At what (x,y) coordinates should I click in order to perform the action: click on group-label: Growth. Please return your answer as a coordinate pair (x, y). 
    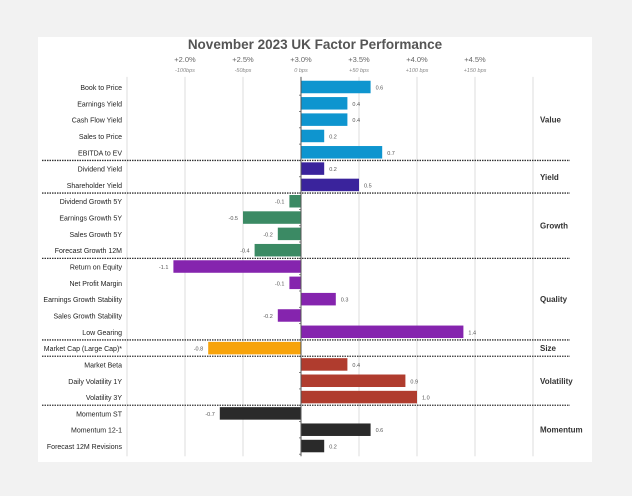
    Looking at the image, I should click on (554, 226).